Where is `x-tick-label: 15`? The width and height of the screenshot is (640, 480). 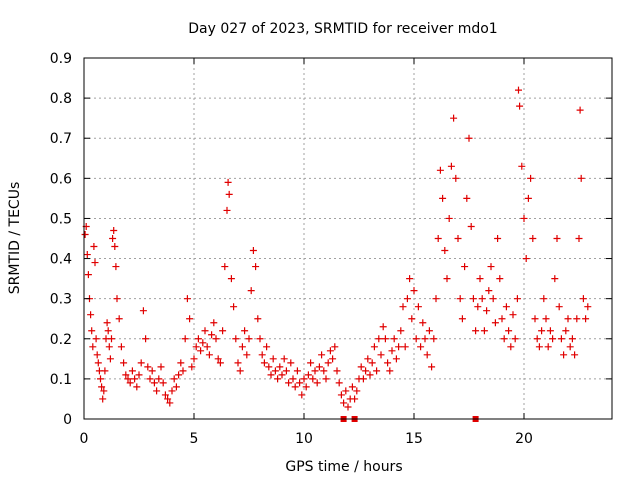
x-tick-label: 15 is located at coordinates (414, 439).